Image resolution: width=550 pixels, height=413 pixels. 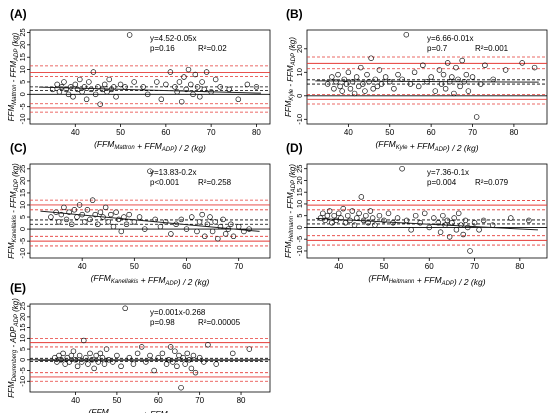 I want to click on x-axis-label: (FFMKanellakis + FFMADP) / 2 (kg), so click(x=150, y=280).